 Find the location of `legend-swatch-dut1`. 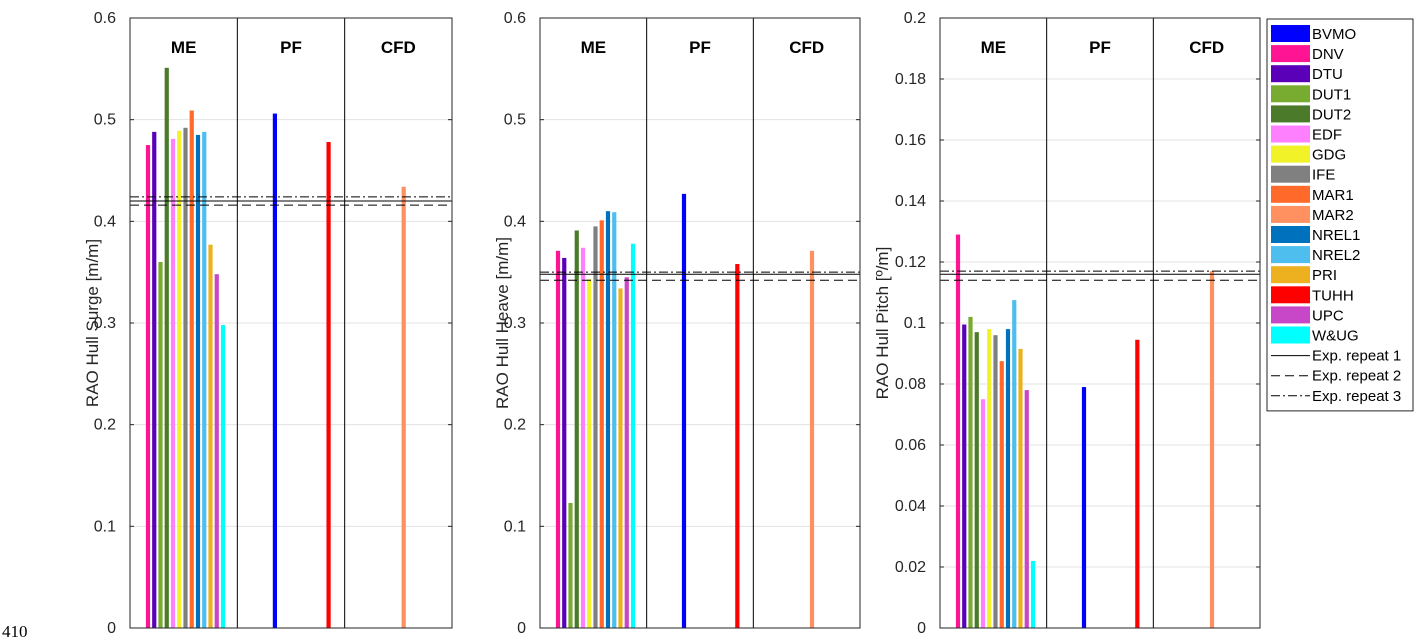

legend-swatch-dut1 is located at coordinates (1290, 94).